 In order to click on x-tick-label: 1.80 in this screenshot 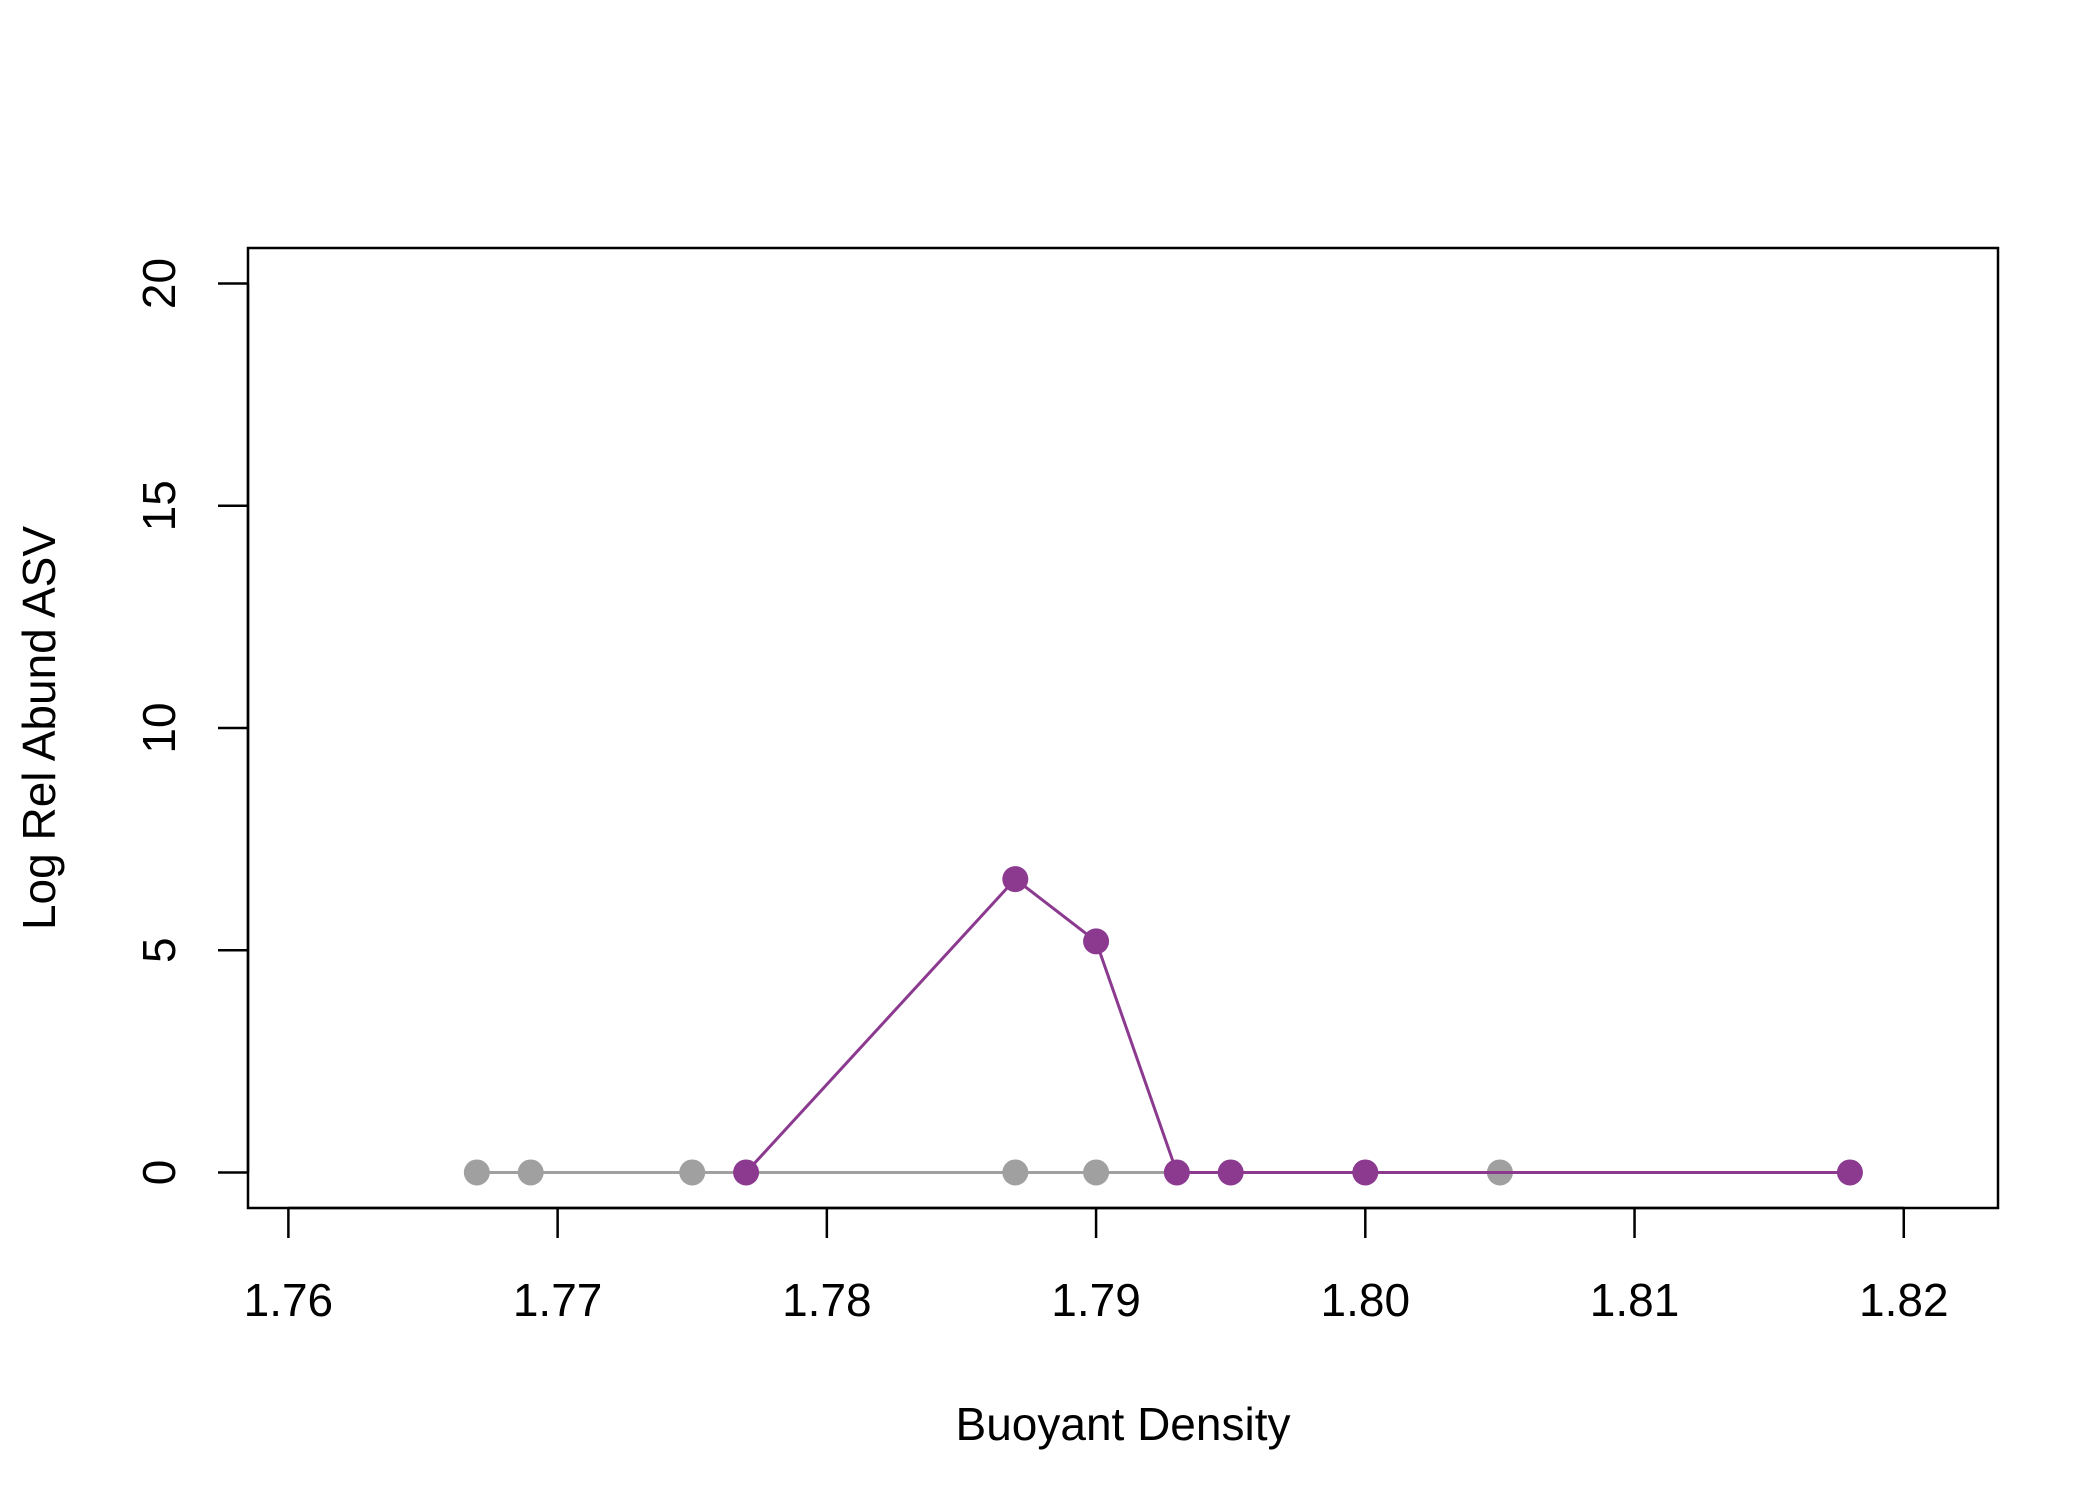, I will do `click(1366, 1300)`.